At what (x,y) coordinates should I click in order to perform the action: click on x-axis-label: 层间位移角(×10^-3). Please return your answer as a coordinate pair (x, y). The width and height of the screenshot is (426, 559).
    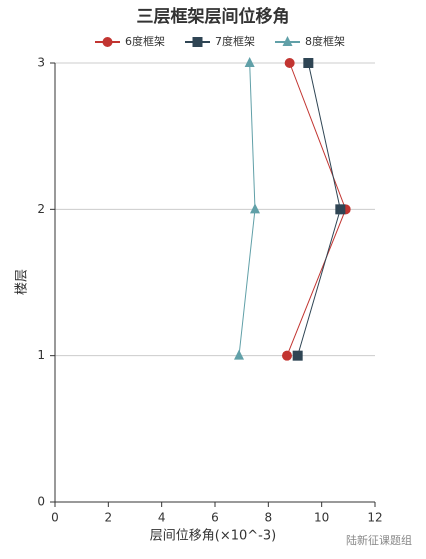
    Looking at the image, I should click on (213, 536).